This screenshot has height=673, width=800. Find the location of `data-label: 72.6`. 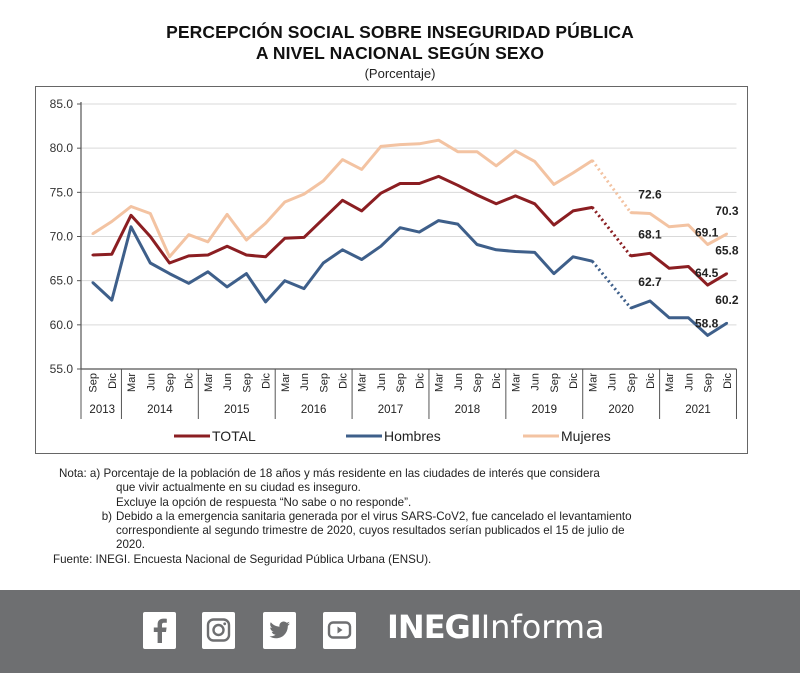

data-label: 72.6 is located at coordinates (650, 195).